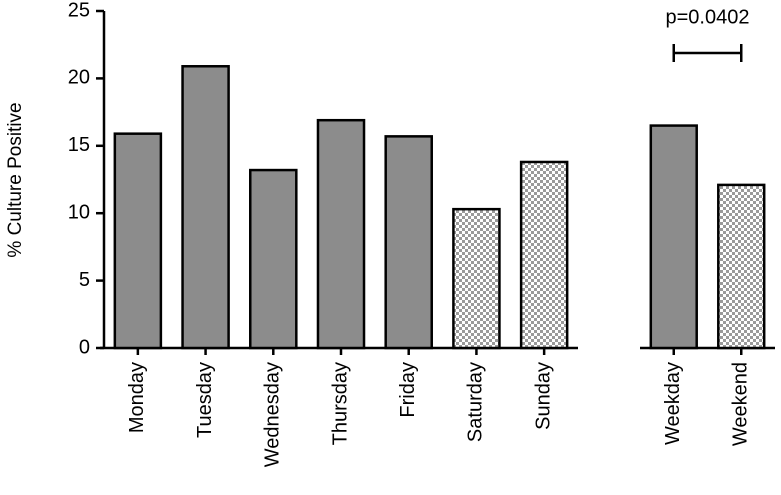  What do you see at coordinates (673, 403) in the screenshot?
I see `x-tick-label: Weekday` at bounding box center [673, 403].